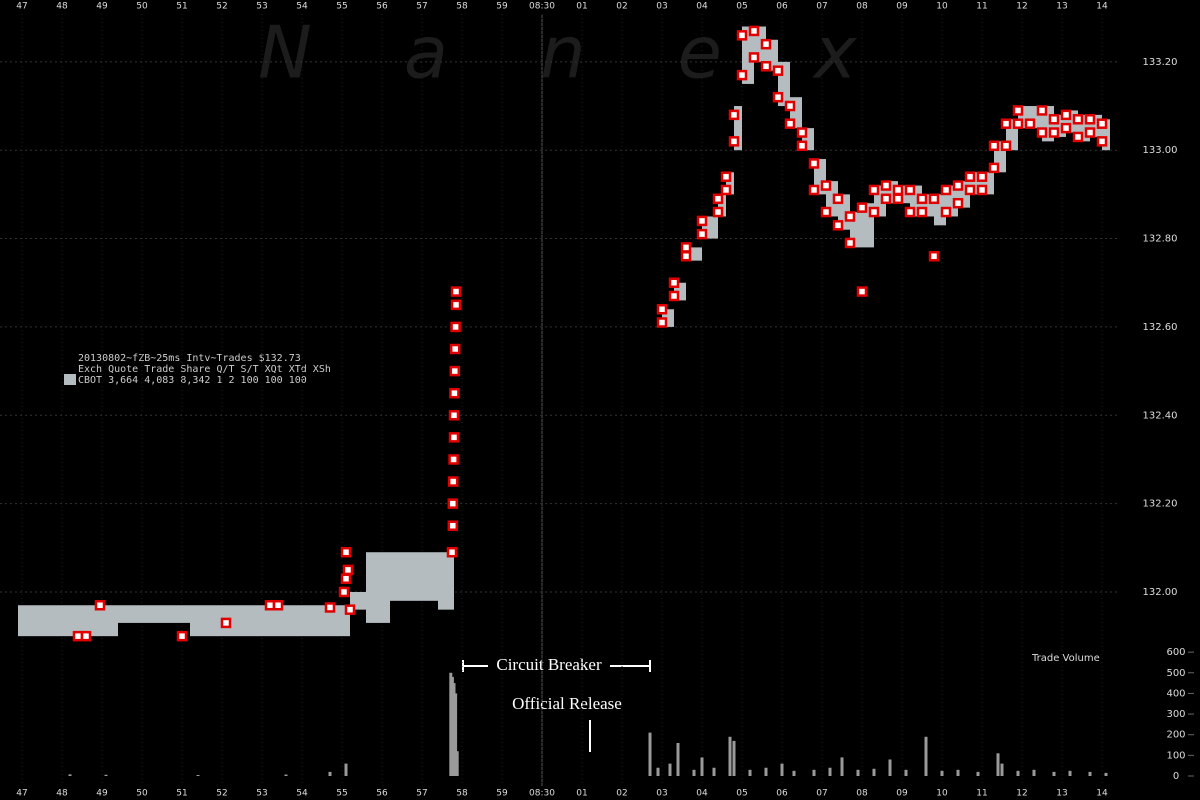 The width and height of the screenshot is (1200, 800). I want to click on volume-tick-label: 100, so click(1175, 755).